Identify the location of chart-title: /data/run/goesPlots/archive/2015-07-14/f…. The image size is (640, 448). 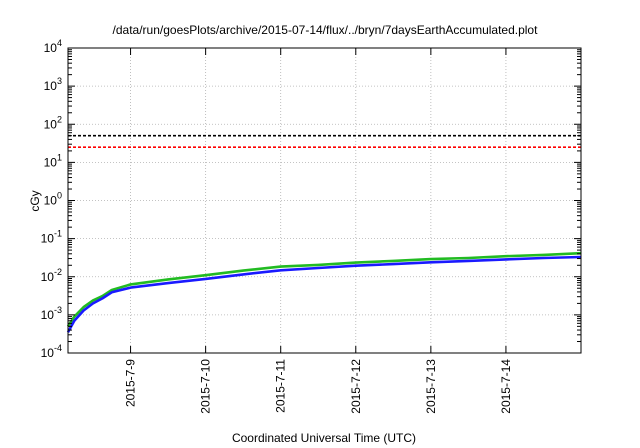
(326, 30).